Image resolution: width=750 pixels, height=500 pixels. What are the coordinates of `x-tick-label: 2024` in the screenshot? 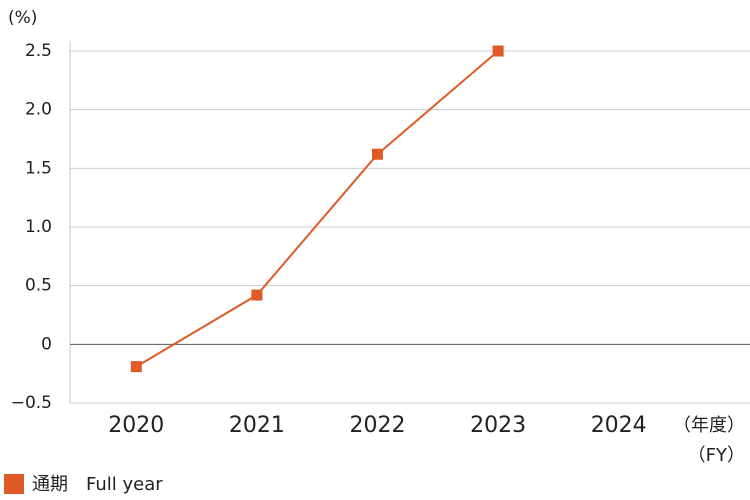 It's located at (619, 425).